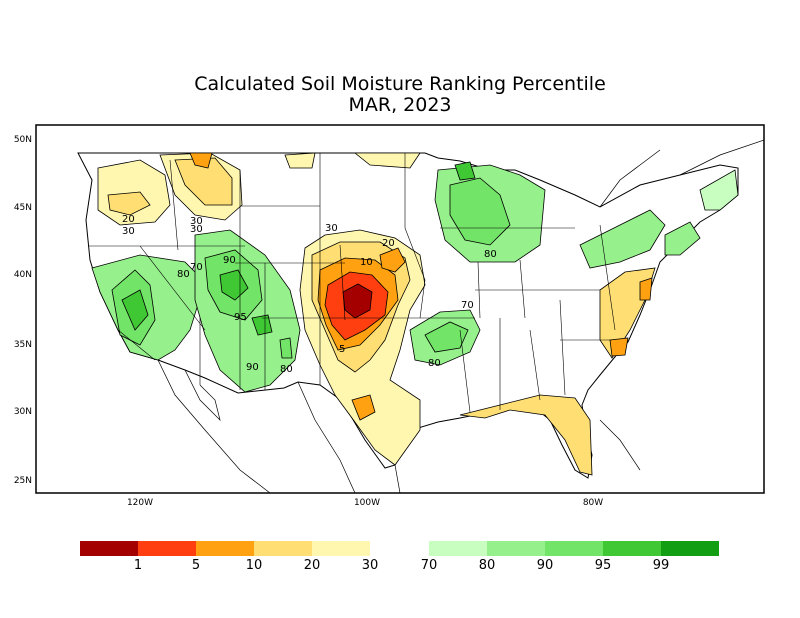  Describe the element at coordinates (661, 565) in the screenshot. I see `legend-label: 99` at that location.